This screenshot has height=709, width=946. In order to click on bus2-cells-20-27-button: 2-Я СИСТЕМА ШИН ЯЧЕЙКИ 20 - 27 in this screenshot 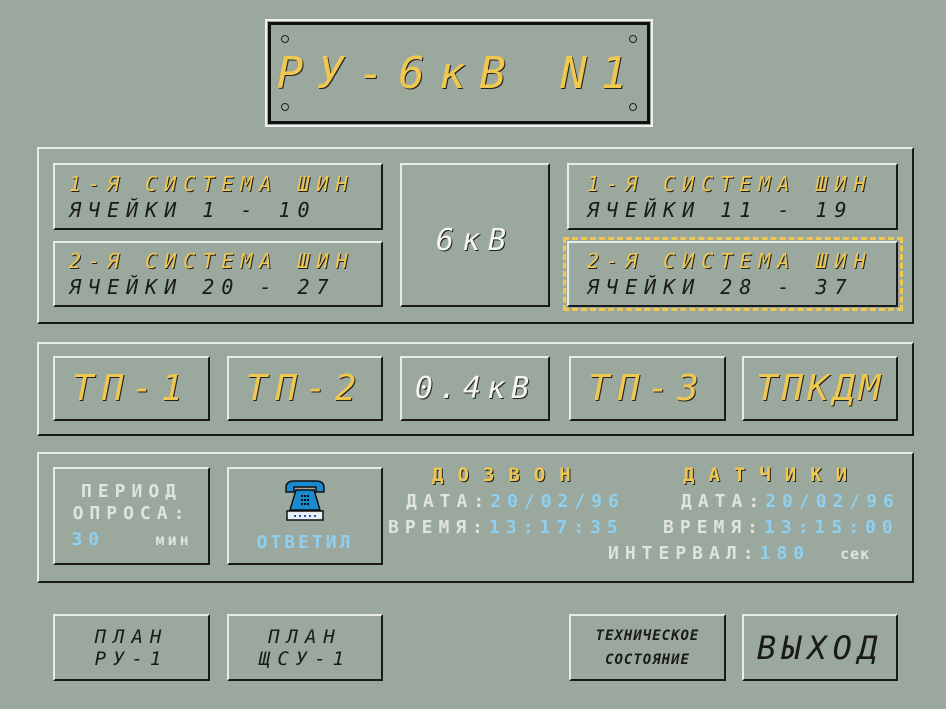, I will do `click(218, 274)`.